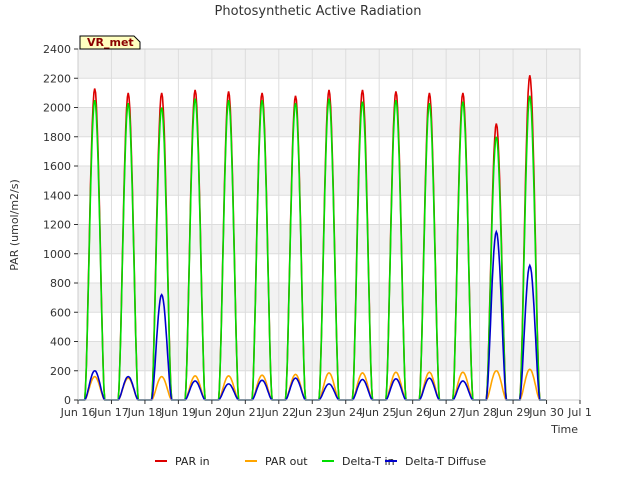  I want to click on y-tick-label: 1000, so click(57, 254).